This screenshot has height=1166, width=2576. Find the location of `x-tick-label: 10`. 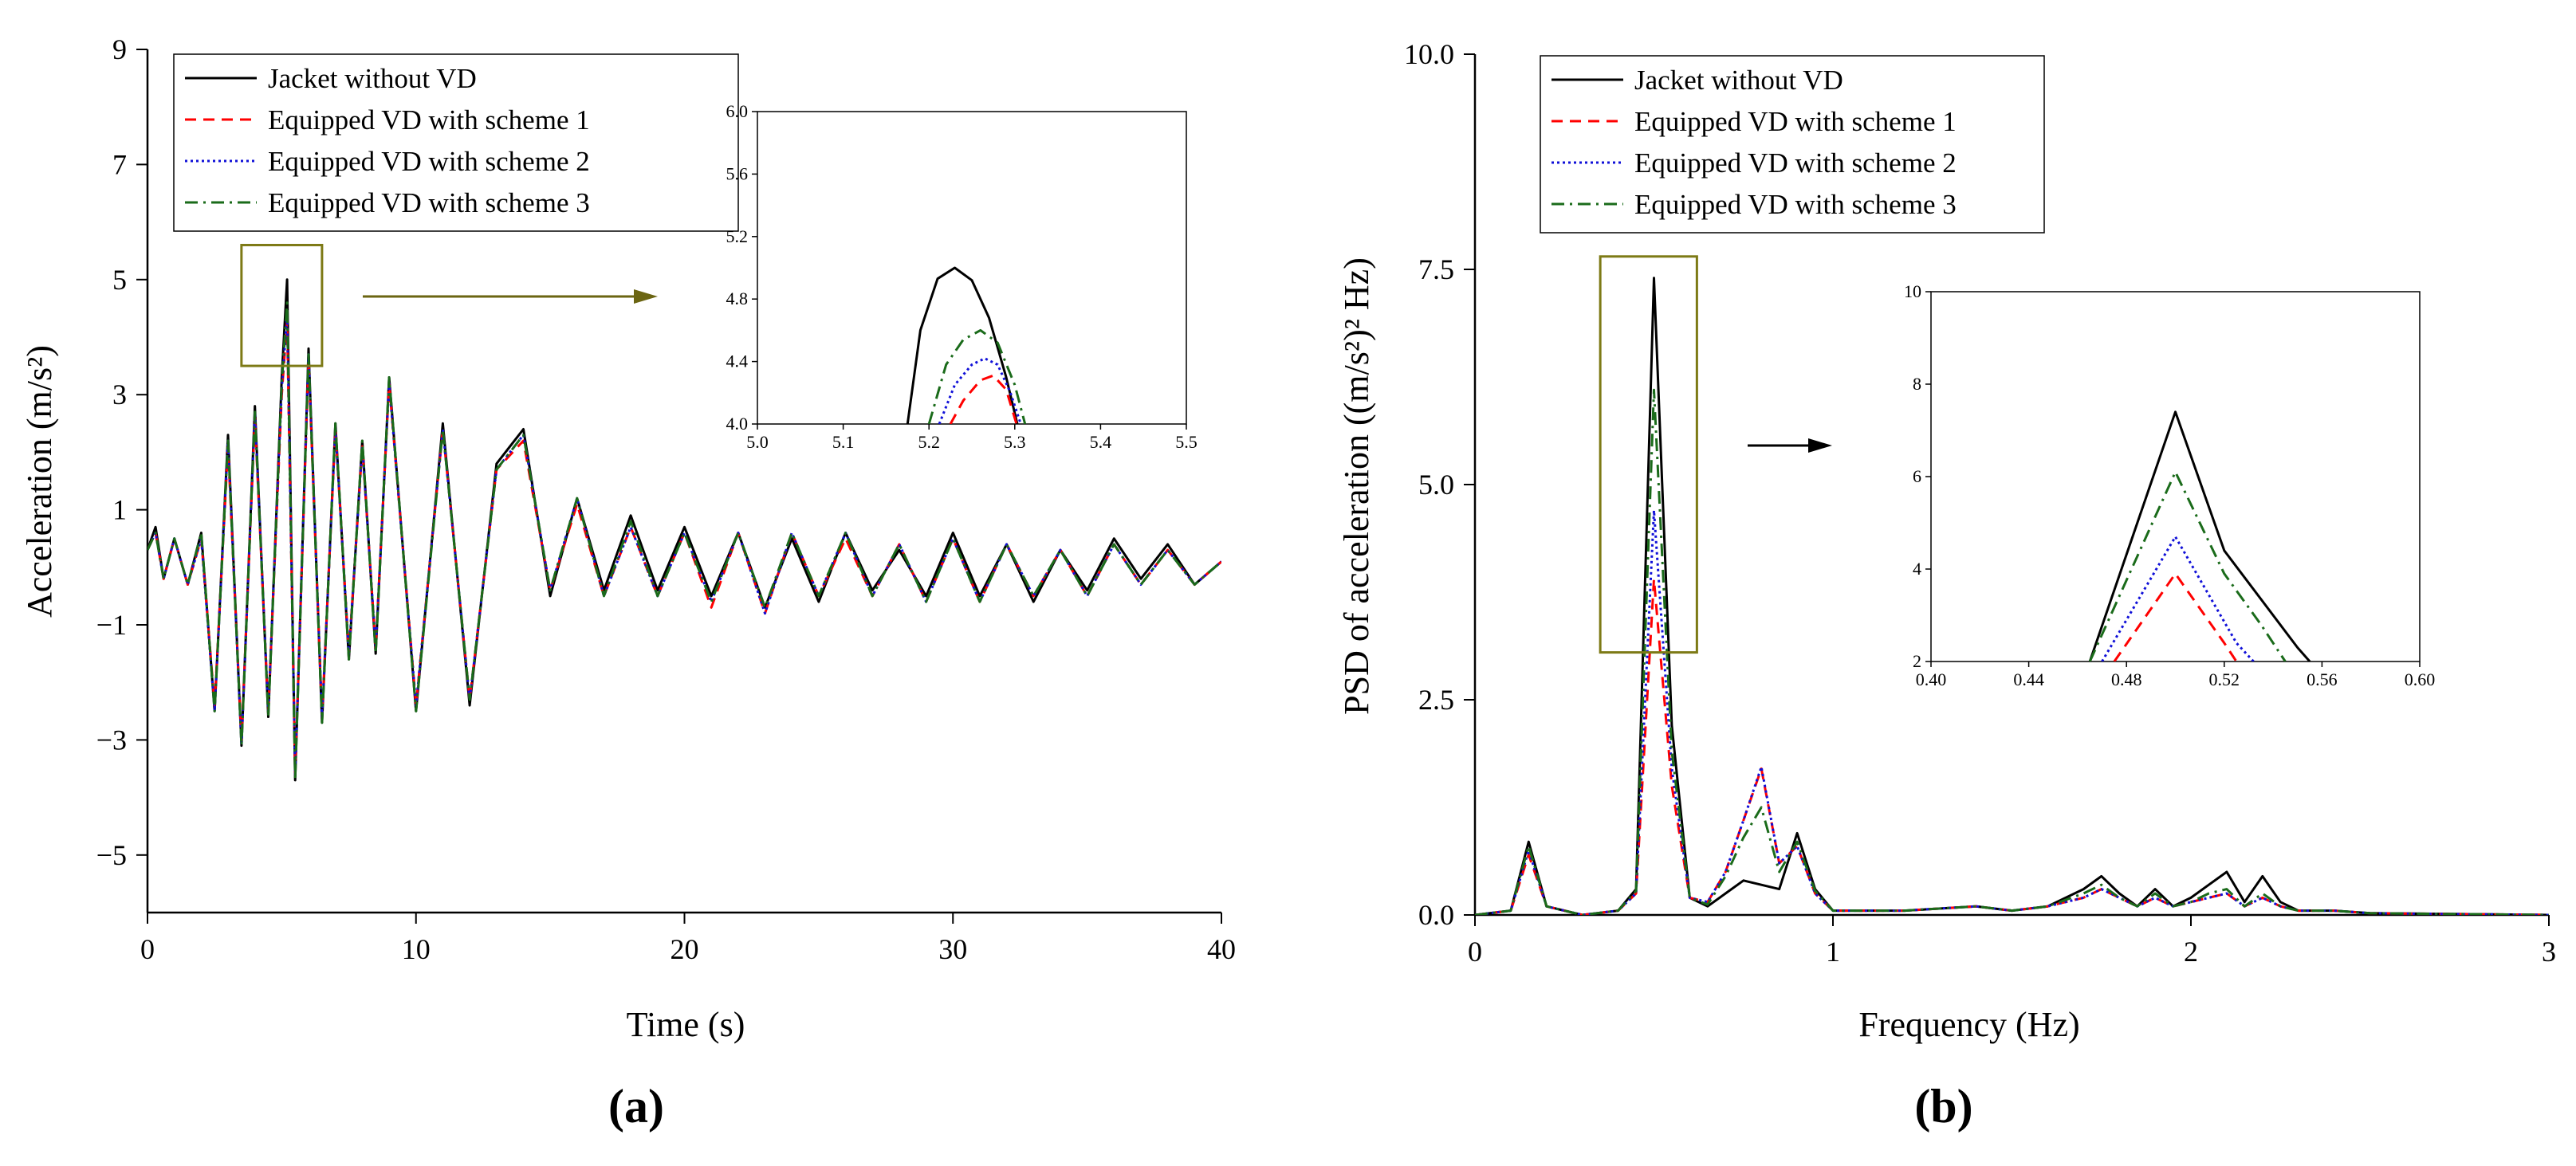

x-tick-label: 10 is located at coordinates (416, 949).